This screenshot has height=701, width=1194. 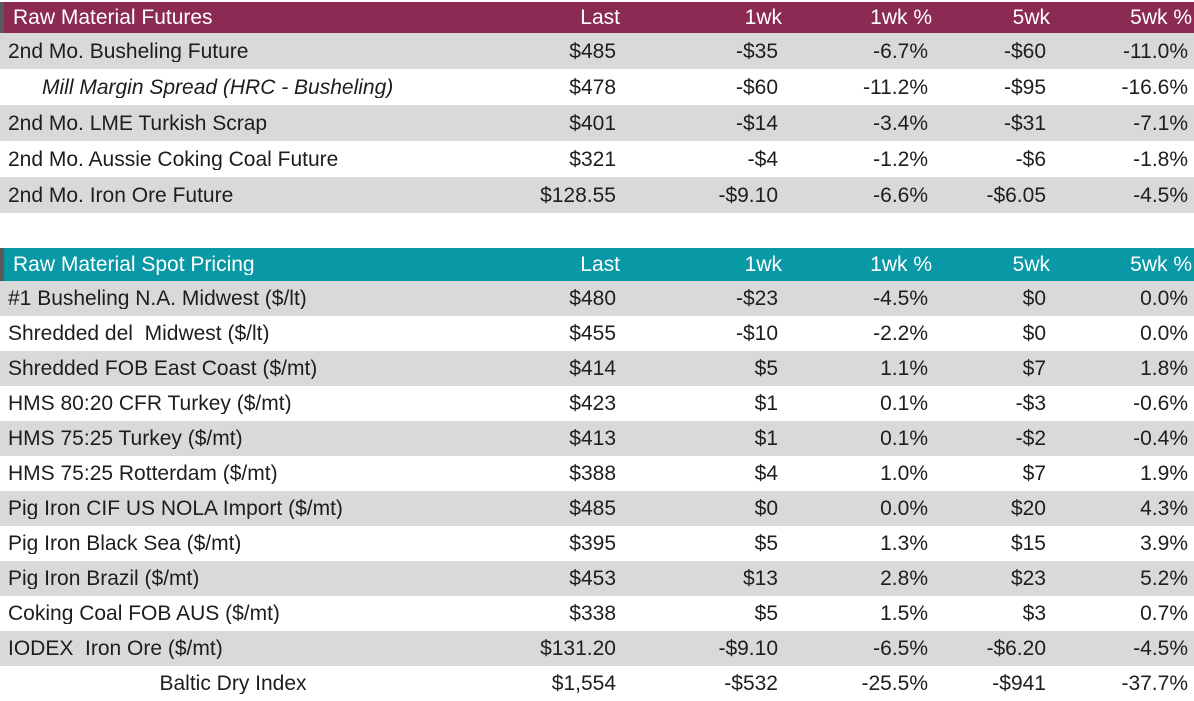 What do you see at coordinates (592, 298) in the screenshot?
I see `value-cell: $480` at bounding box center [592, 298].